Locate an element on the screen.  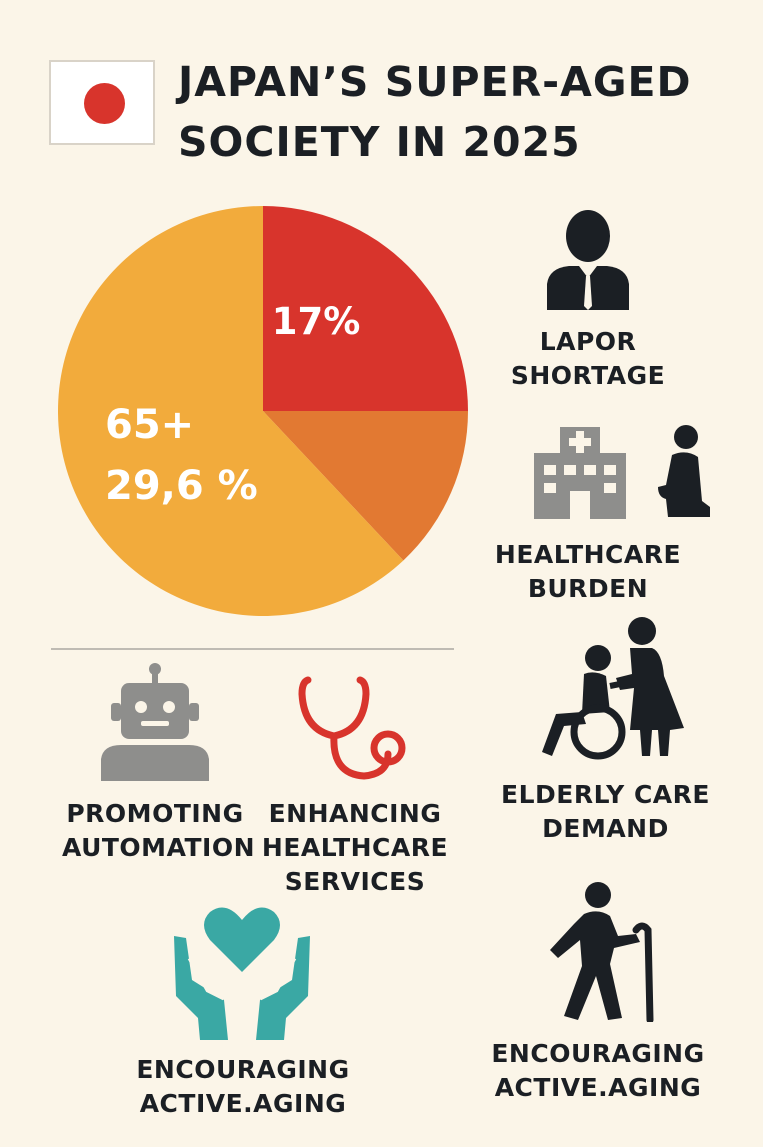
solution-label-3: ENCOURAGING ACTIVE.AGING is located at coordinates (243, 1086).